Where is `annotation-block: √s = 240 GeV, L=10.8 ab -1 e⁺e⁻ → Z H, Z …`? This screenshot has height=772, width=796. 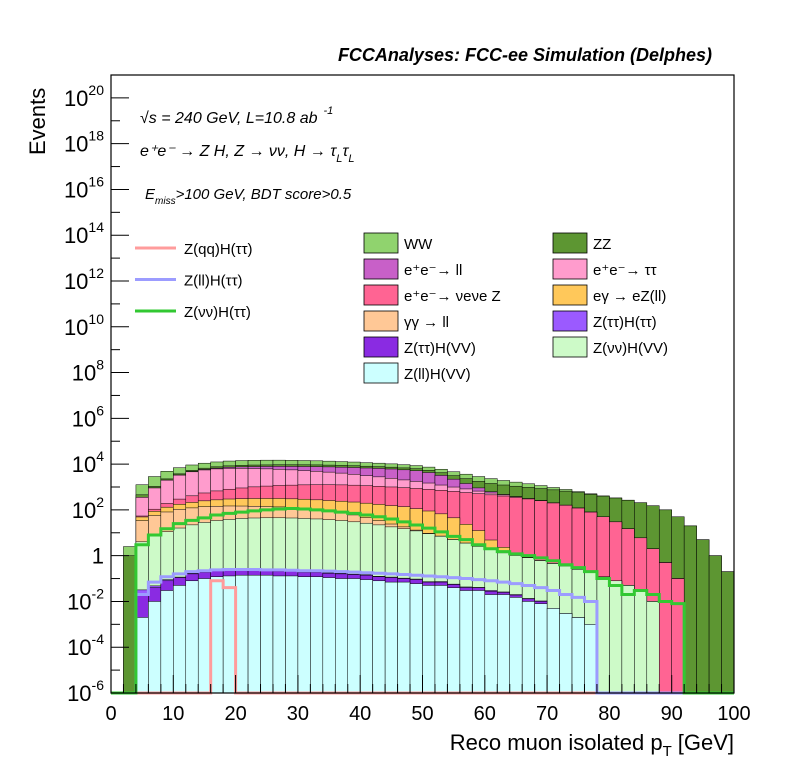
annotation-block: √s = 240 GeV, L=10.8 ab -1 e⁺e⁻ → Z H, Z … is located at coordinates (247, 156).